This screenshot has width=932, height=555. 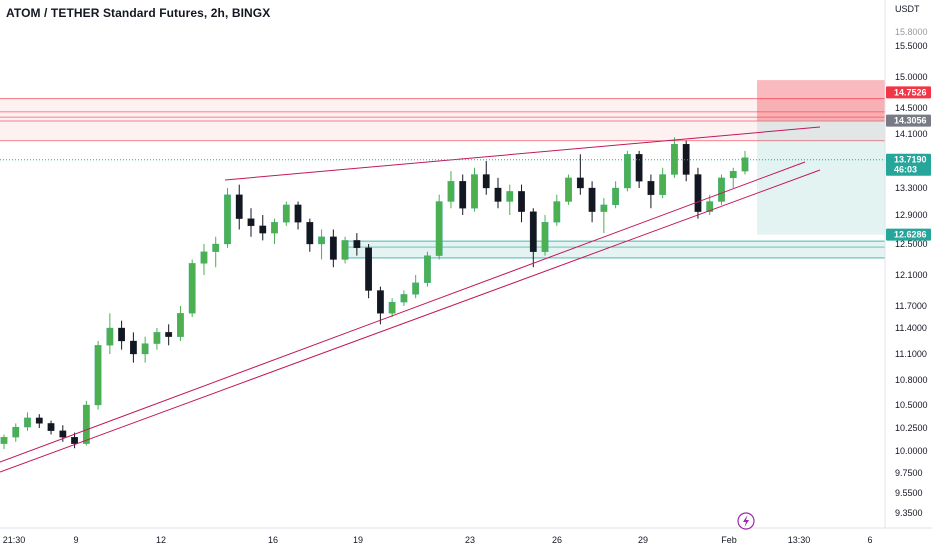 What do you see at coordinates (746, 521) in the screenshot?
I see `lightning-icon` at bounding box center [746, 521].